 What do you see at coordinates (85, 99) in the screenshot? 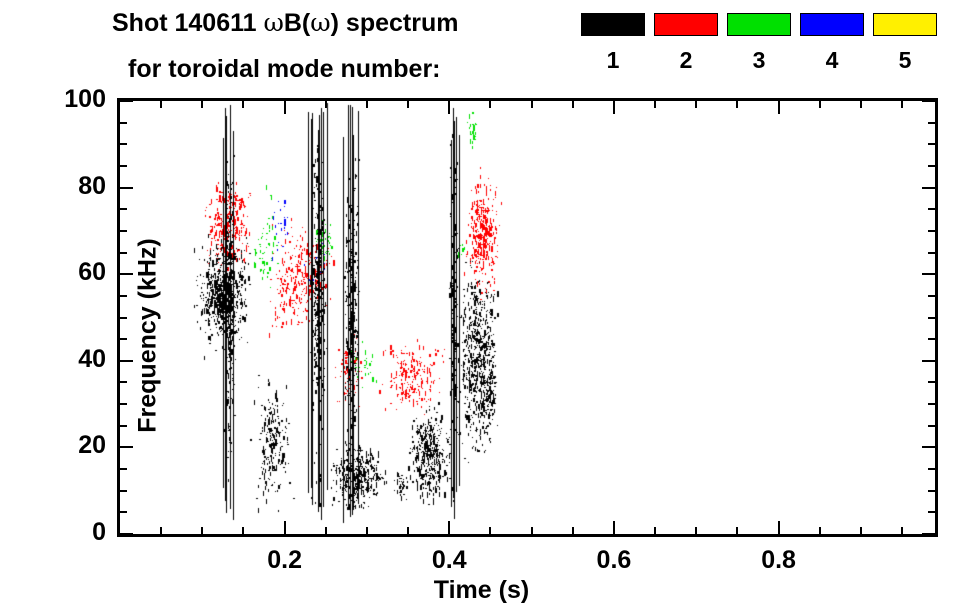
I see `y-tick-label: 100` at bounding box center [85, 99].